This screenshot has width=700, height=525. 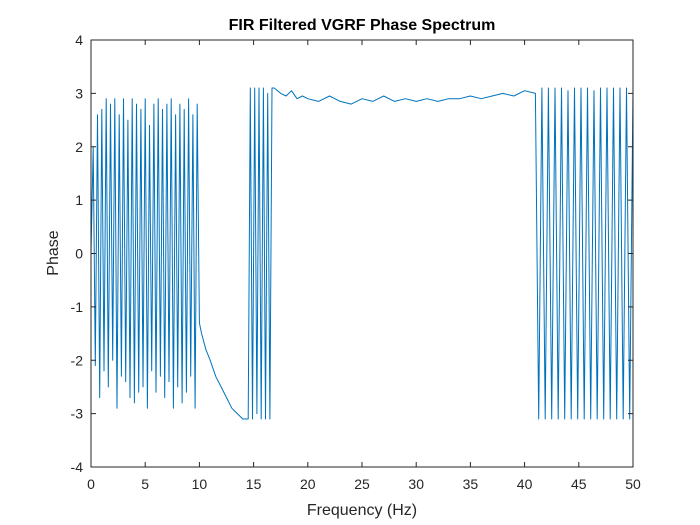 What do you see at coordinates (633, 484) in the screenshot?
I see `x-tick-label: 50` at bounding box center [633, 484].